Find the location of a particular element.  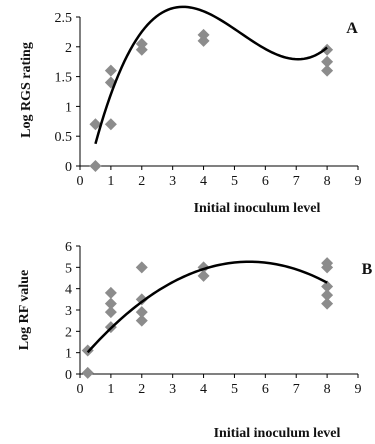

panel-label: A is located at coordinates (352, 28).